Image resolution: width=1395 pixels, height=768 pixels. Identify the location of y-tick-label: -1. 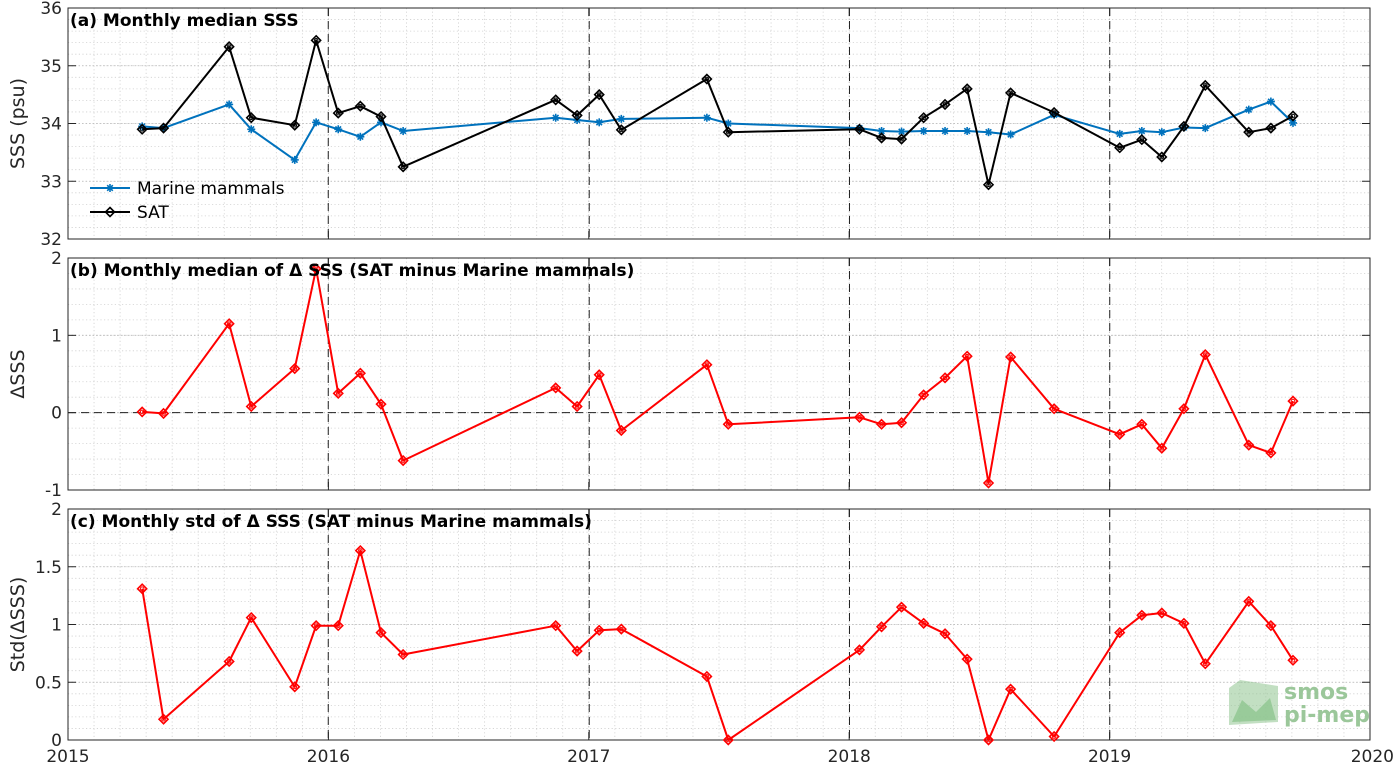
(53, 491).